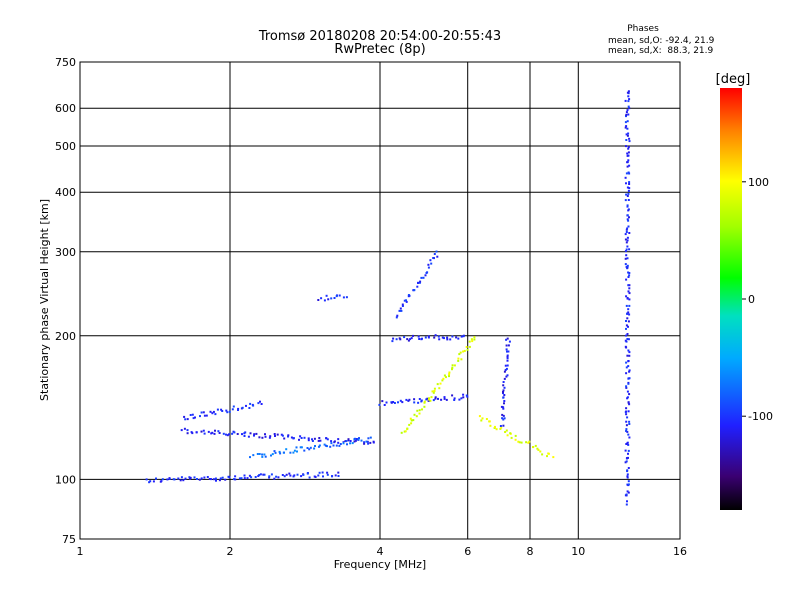 The image size is (800, 600). What do you see at coordinates (643, 29) in the screenshot?
I see `phase-stats-title: Phases` at bounding box center [643, 29].